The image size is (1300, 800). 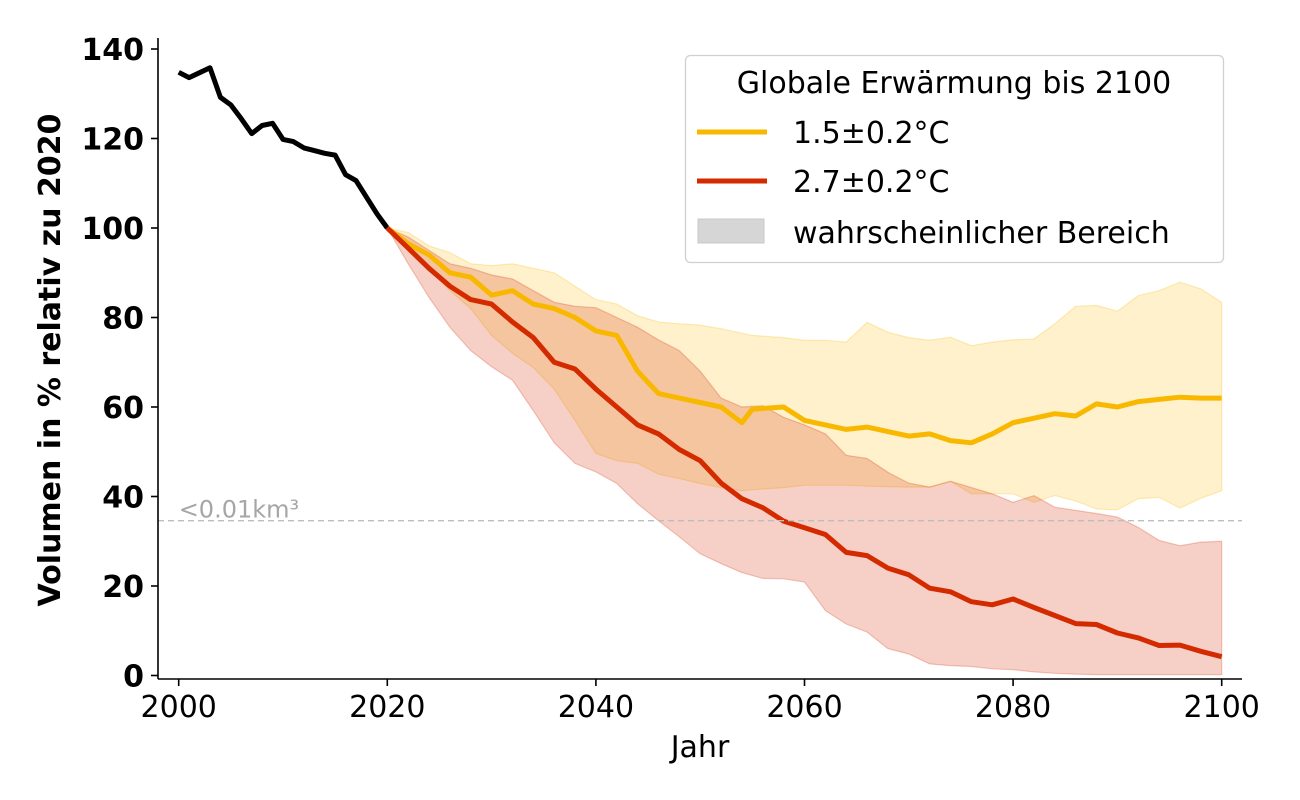 What do you see at coordinates (871, 182) in the screenshot?
I see `legend-label-2-7c: 2.7±0.2°C` at bounding box center [871, 182].